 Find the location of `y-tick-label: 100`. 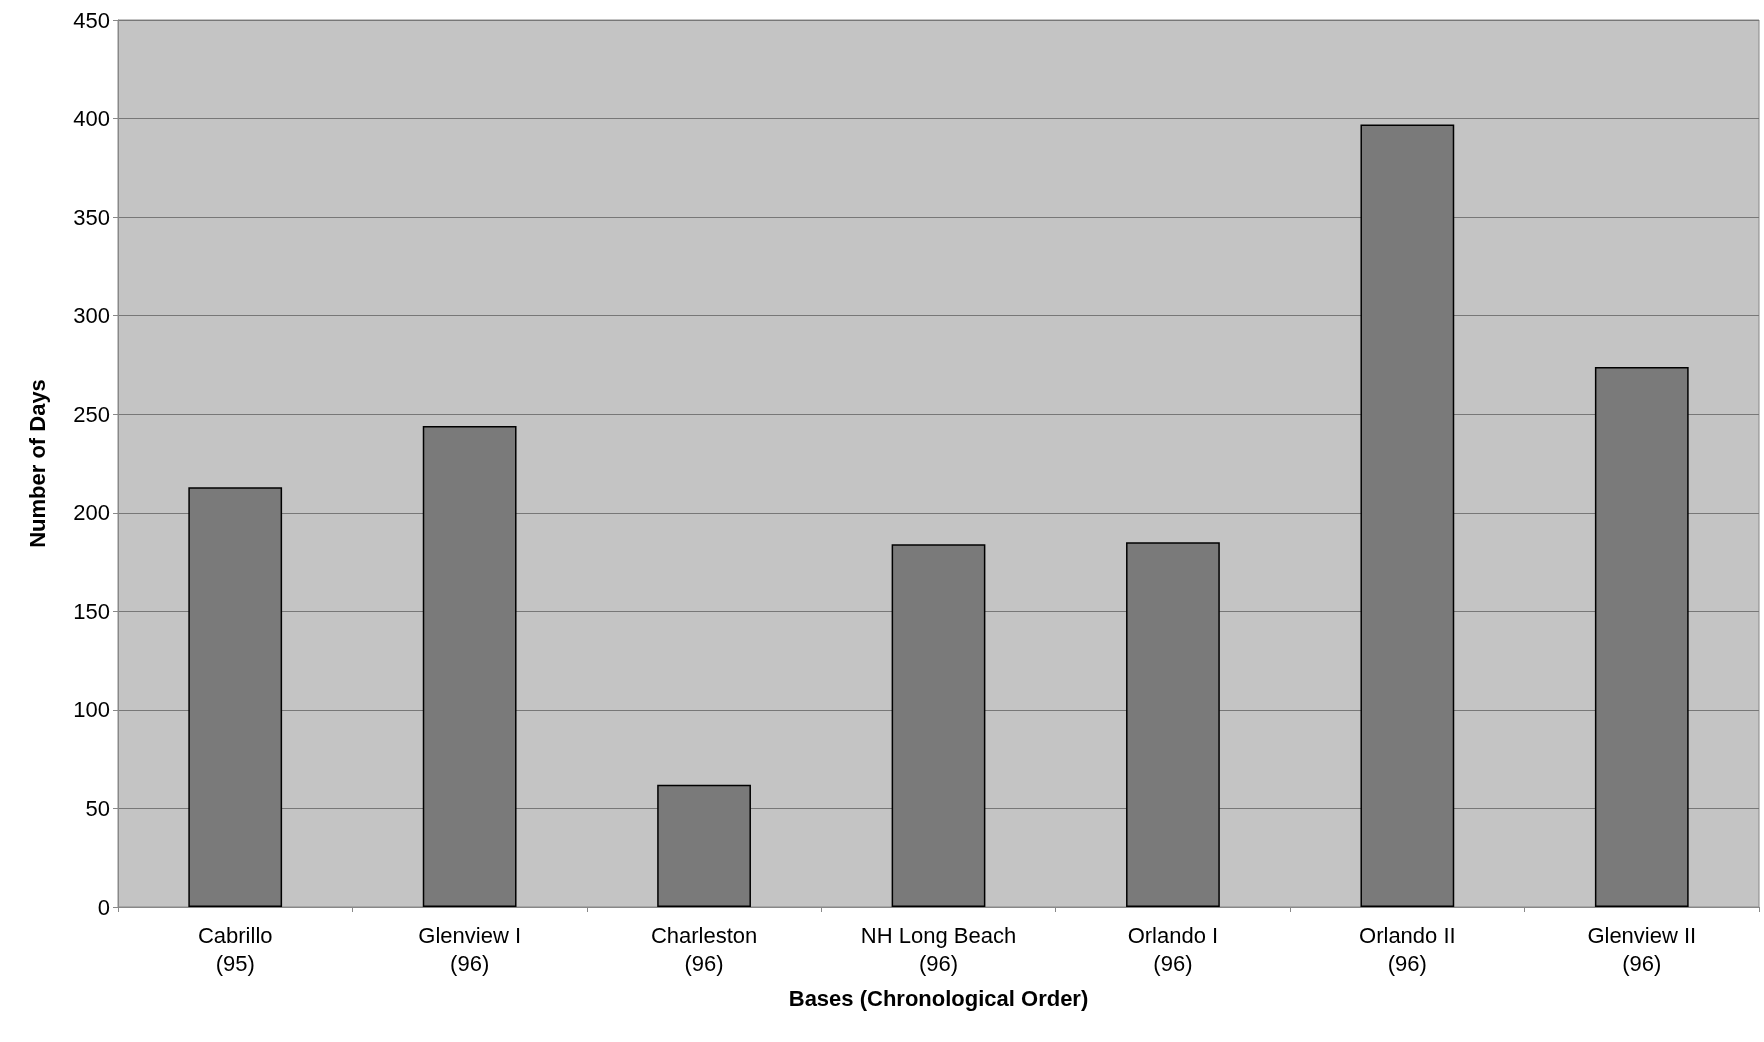

y-tick-label: 100 is located at coordinates (91, 710).